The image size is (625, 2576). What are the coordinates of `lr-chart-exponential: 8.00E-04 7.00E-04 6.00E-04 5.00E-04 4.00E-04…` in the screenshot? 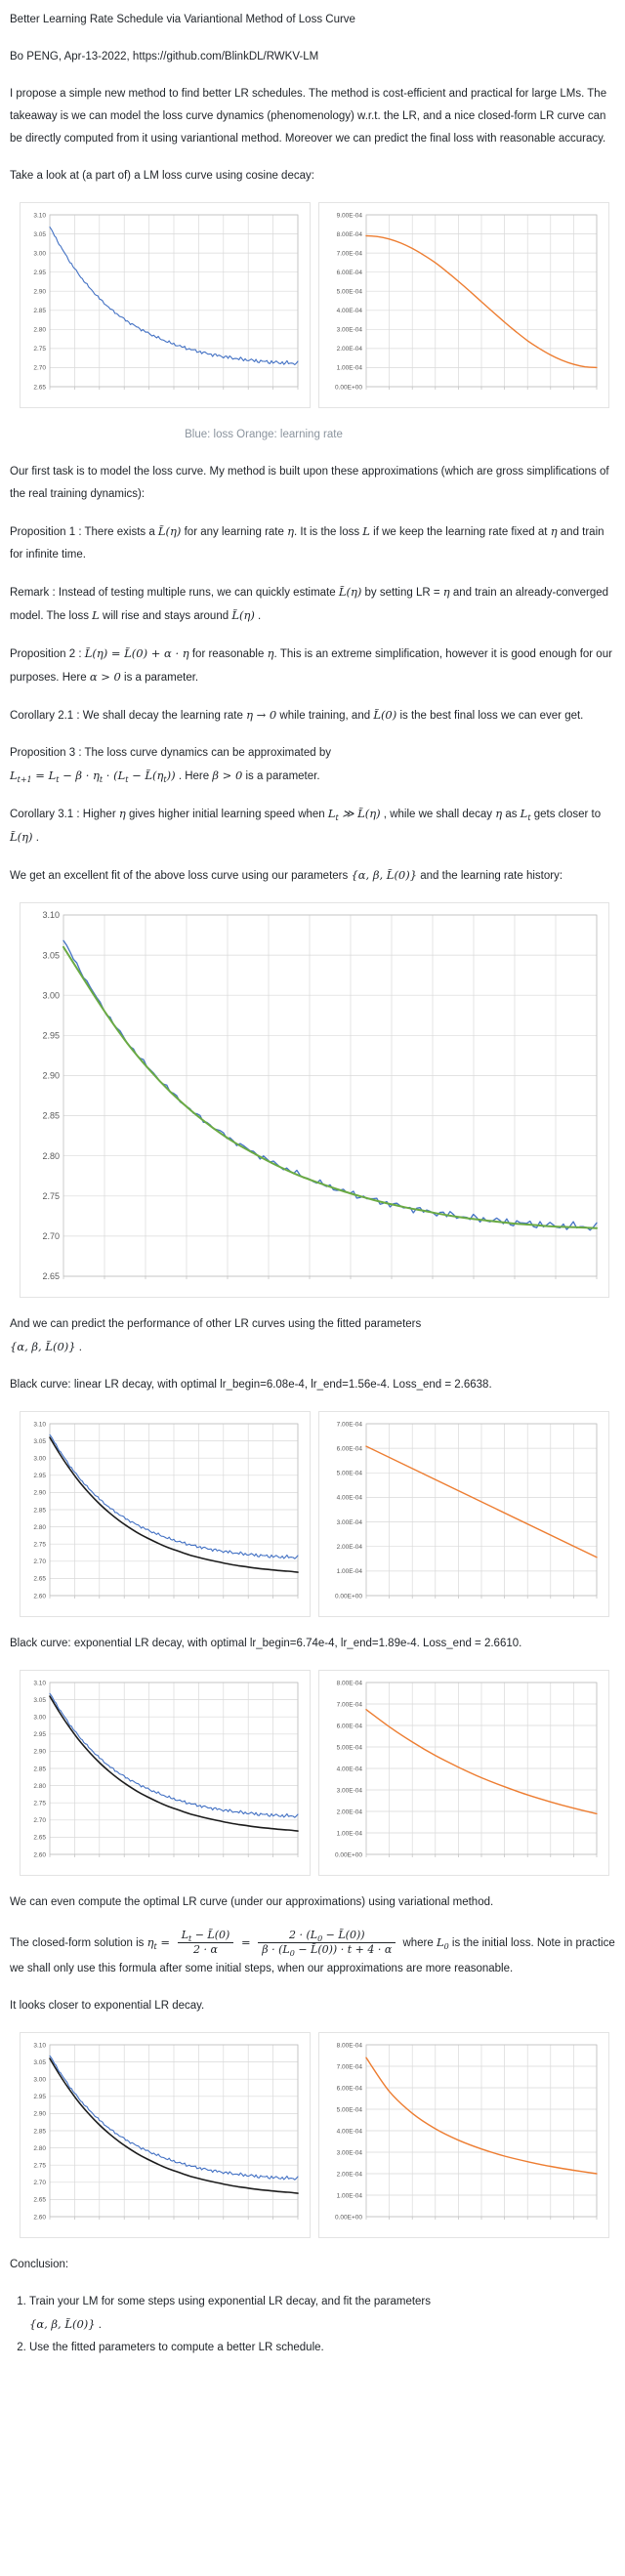 It's located at (463, 1773).